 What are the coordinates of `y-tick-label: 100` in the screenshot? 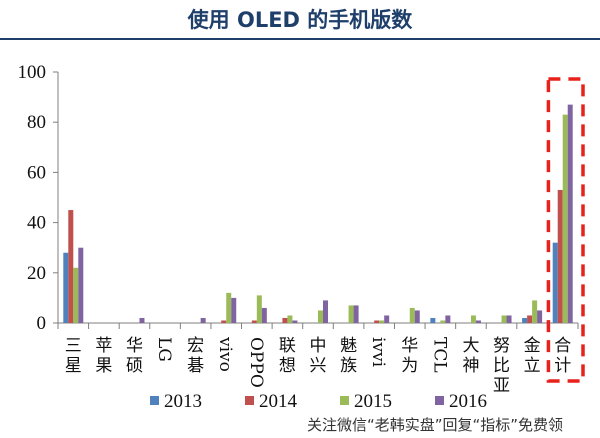 It's located at (32, 72).